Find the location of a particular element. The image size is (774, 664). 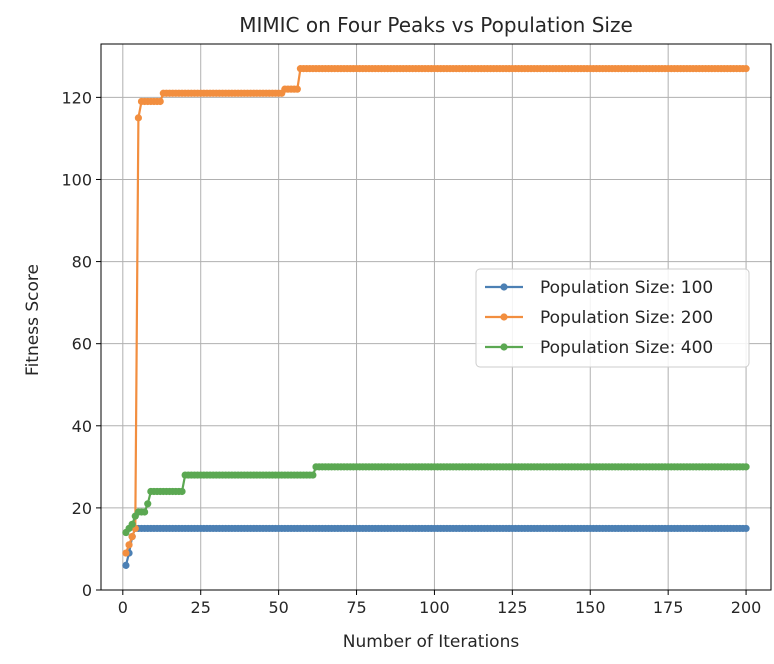

legend-label: Population Size: 200 is located at coordinates (626, 318).